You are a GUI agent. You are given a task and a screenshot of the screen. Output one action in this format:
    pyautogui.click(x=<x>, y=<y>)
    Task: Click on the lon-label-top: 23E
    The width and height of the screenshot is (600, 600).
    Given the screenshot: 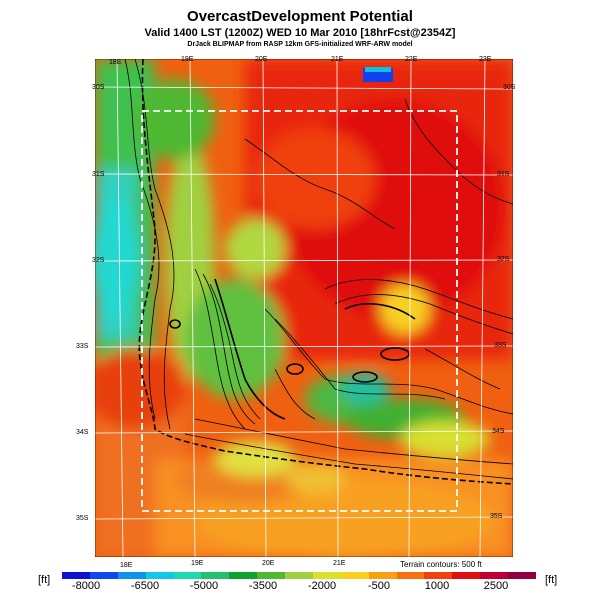 What is the action you would take?
    pyautogui.click(x=485, y=59)
    